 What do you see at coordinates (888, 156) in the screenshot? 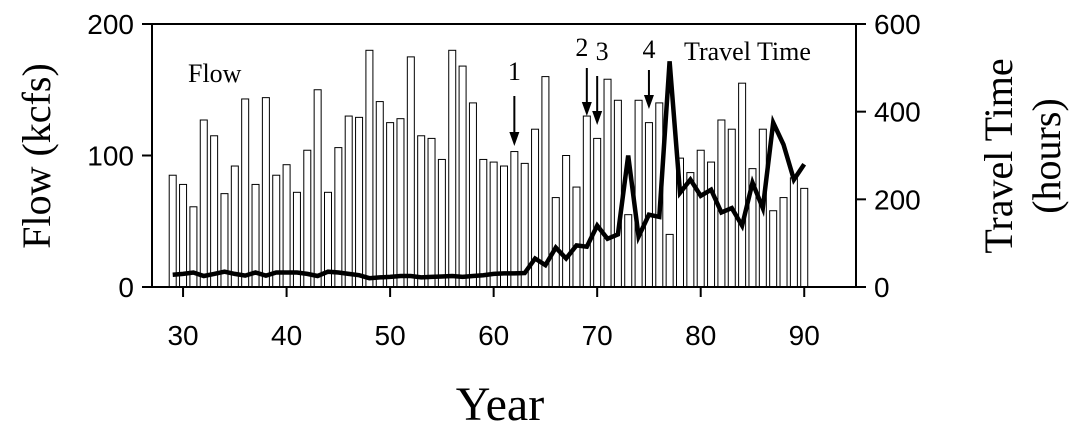
I see `y2-axis-ticks: 0 200 400 600` at bounding box center [888, 156].